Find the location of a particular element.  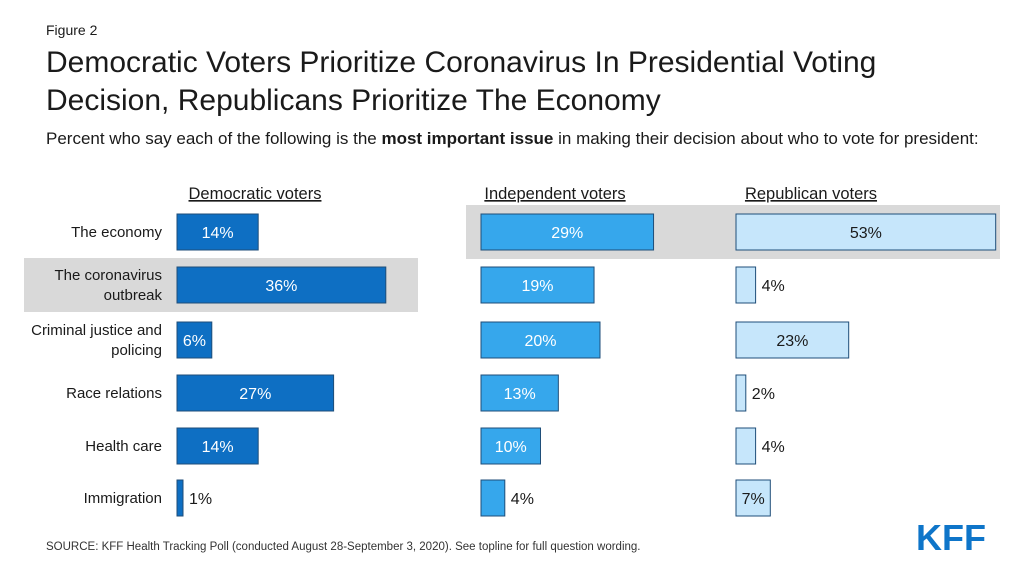

bar-republican-voters-immigration is located at coordinates (753, 498).